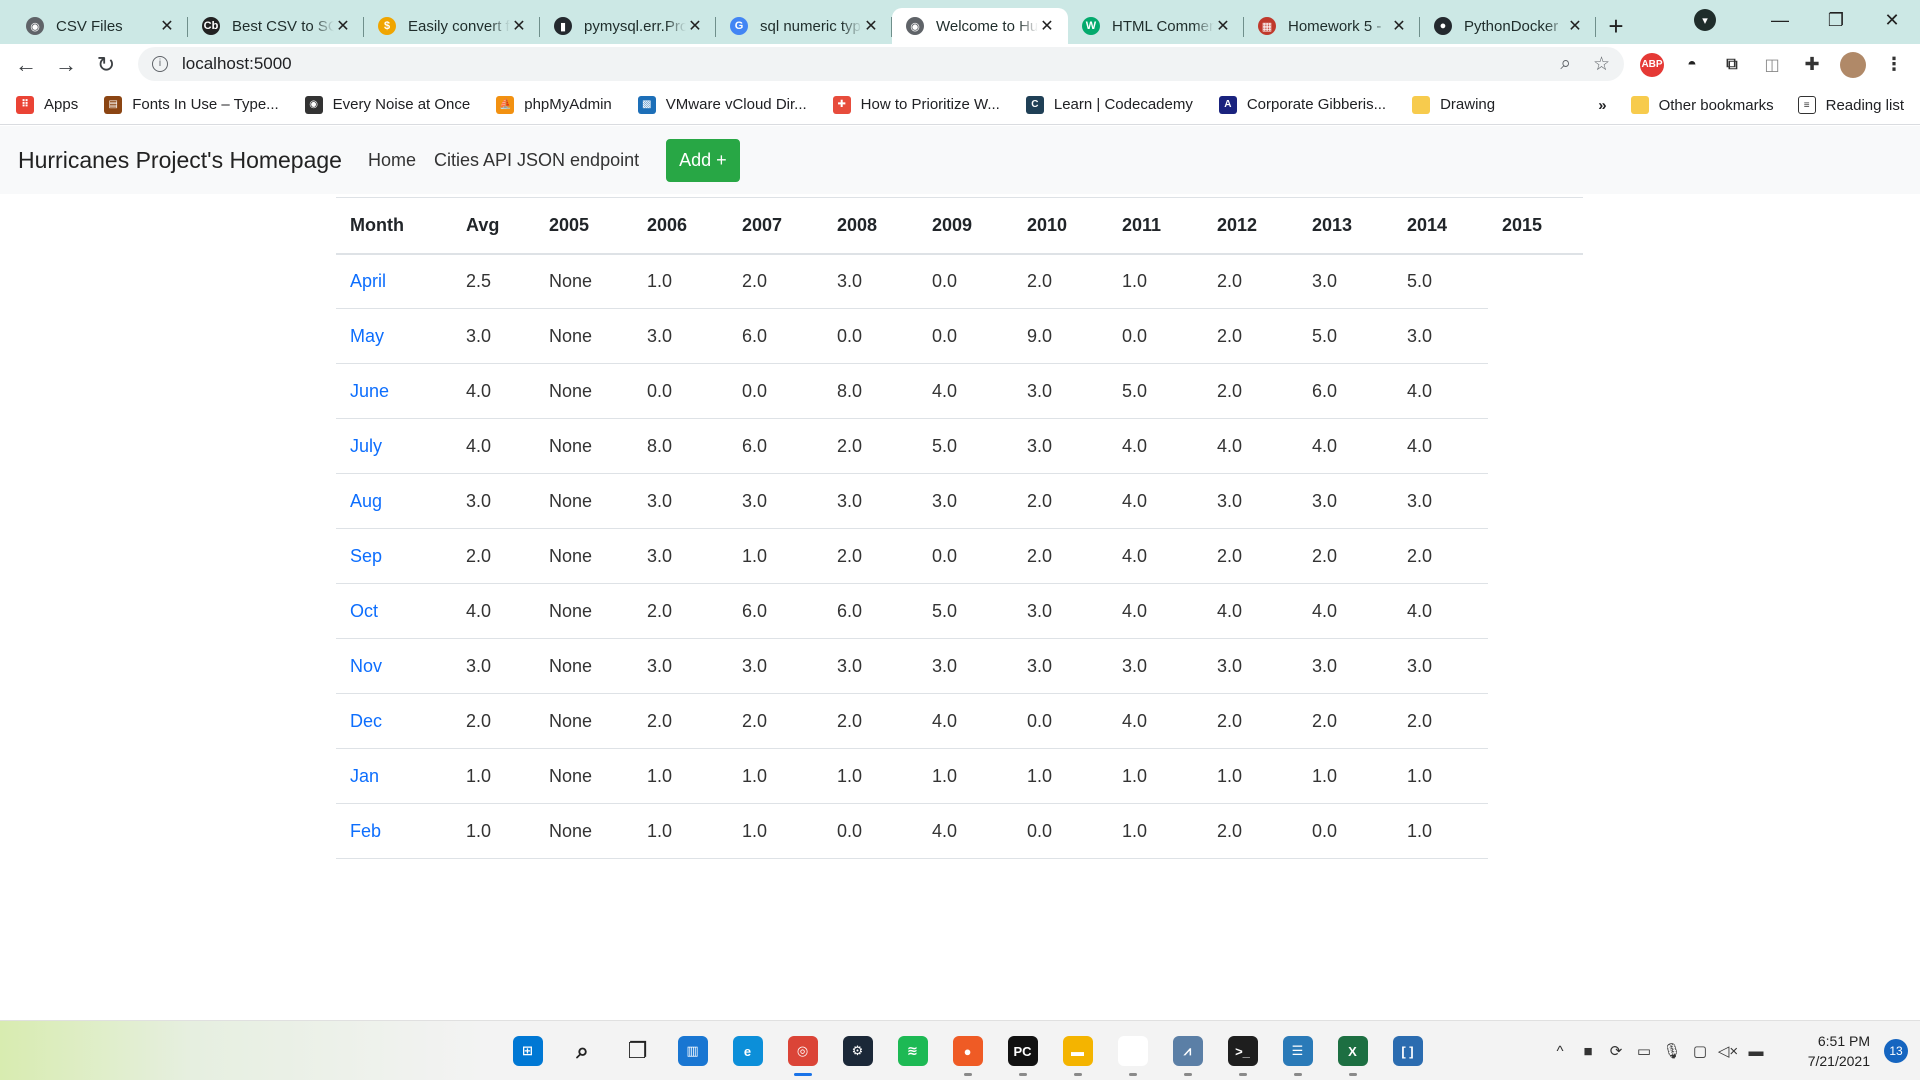  I want to click on minimize-button: —, so click(1780, 19).